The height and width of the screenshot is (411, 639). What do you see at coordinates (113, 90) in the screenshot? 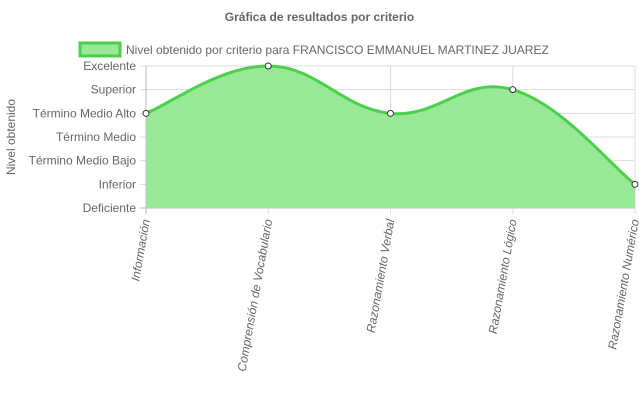
I see `y-tick-label: Superior` at bounding box center [113, 90].